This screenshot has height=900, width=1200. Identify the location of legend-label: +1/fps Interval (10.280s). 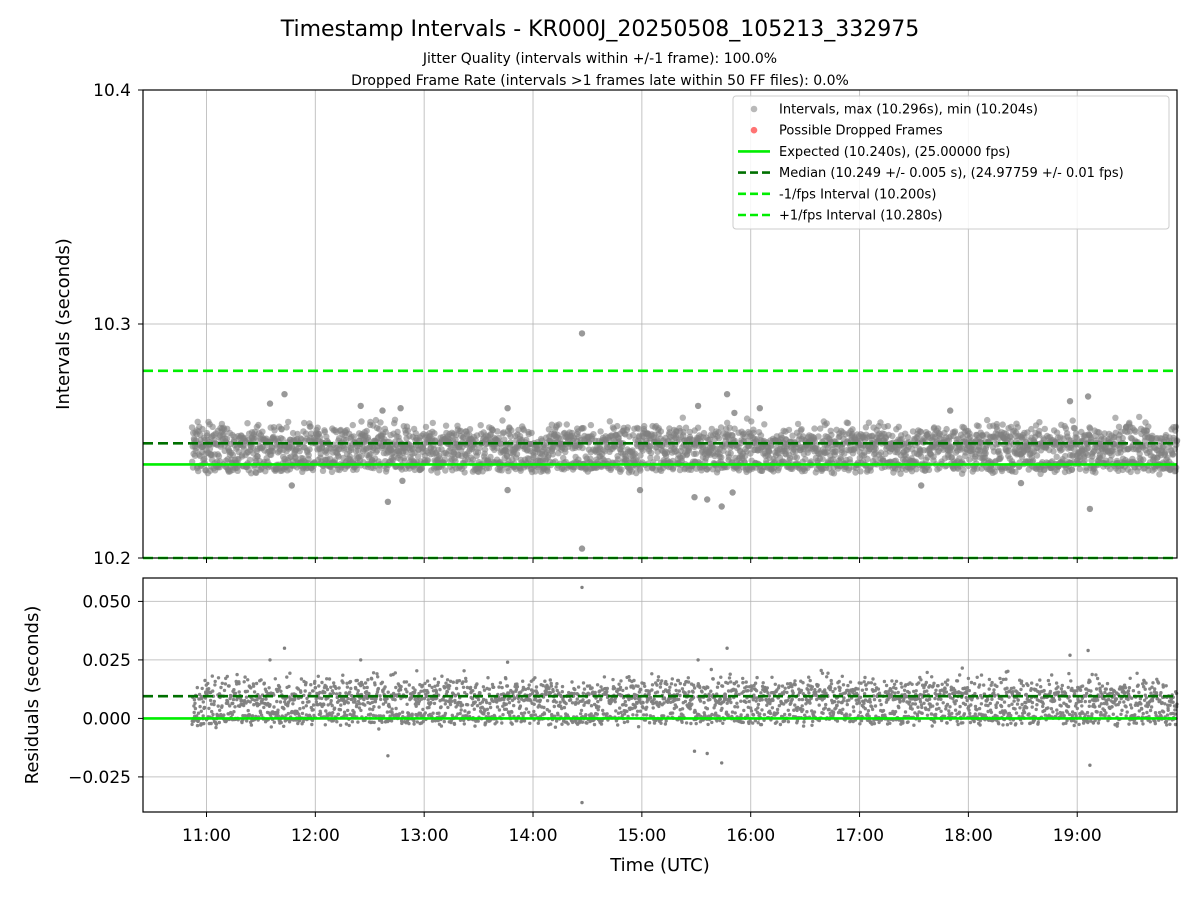
(861, 216).